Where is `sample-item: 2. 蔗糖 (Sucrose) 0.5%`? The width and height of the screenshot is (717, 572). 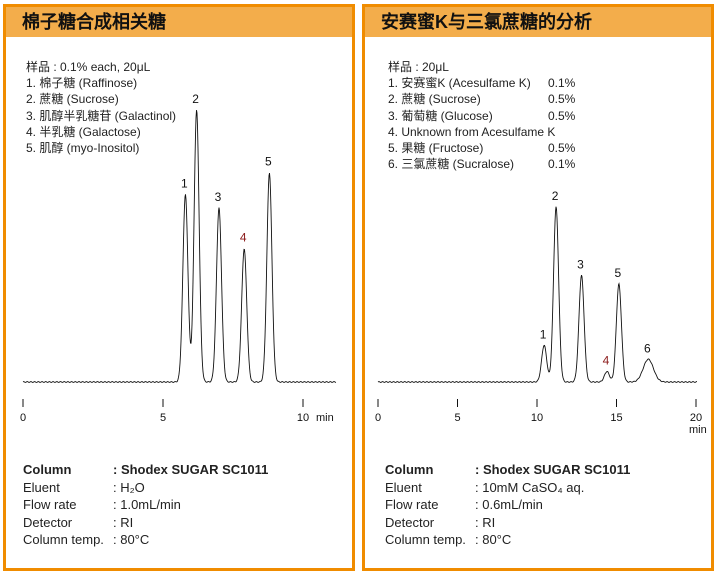
sample-item: 2. 蔗糖 (Sucrose) 0.5% is located at coordinates (481, 99).